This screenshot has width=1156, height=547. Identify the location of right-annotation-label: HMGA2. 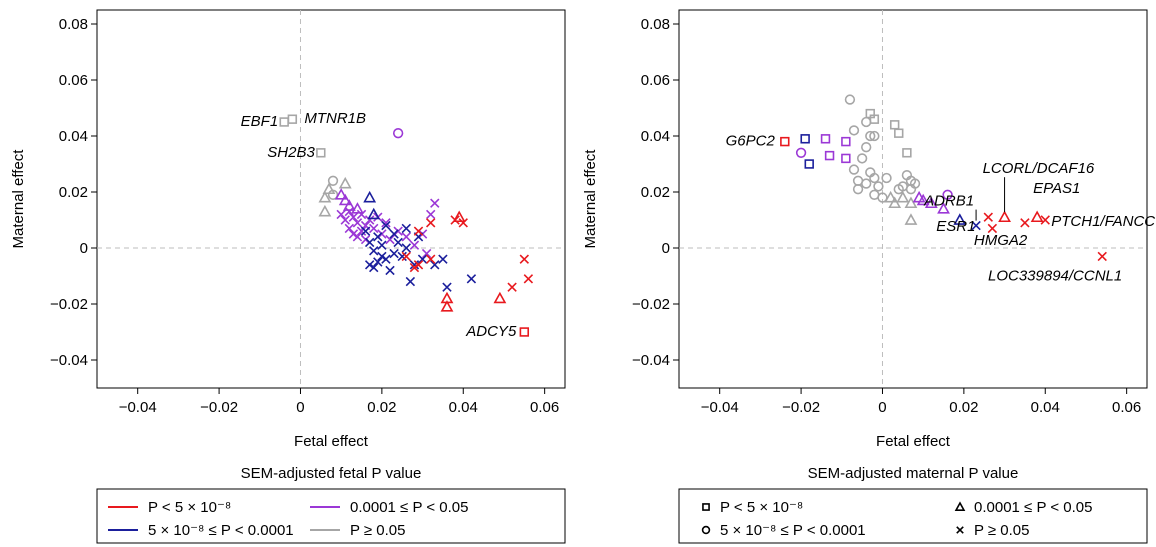
(1001, 240).